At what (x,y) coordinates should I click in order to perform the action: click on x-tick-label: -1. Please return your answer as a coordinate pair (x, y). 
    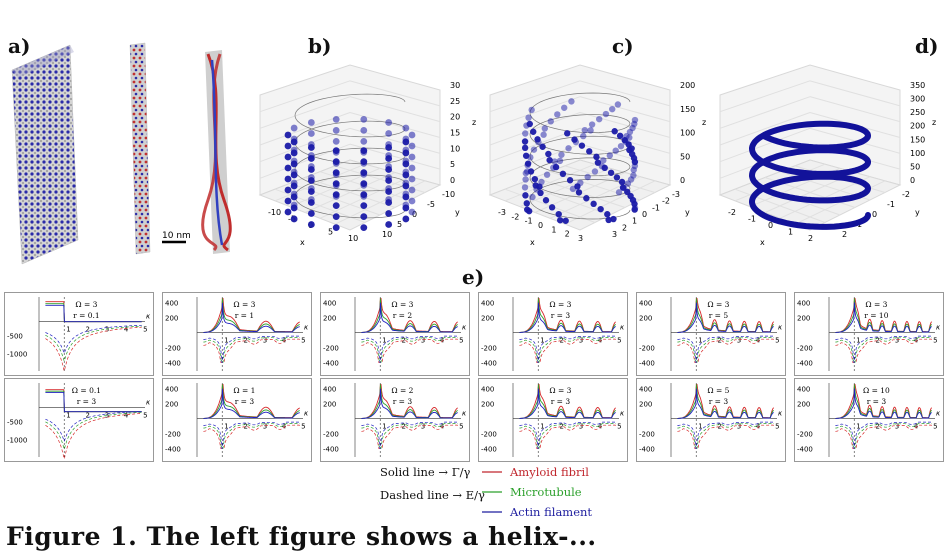
    Looking at the image, I should click on (529, 221).